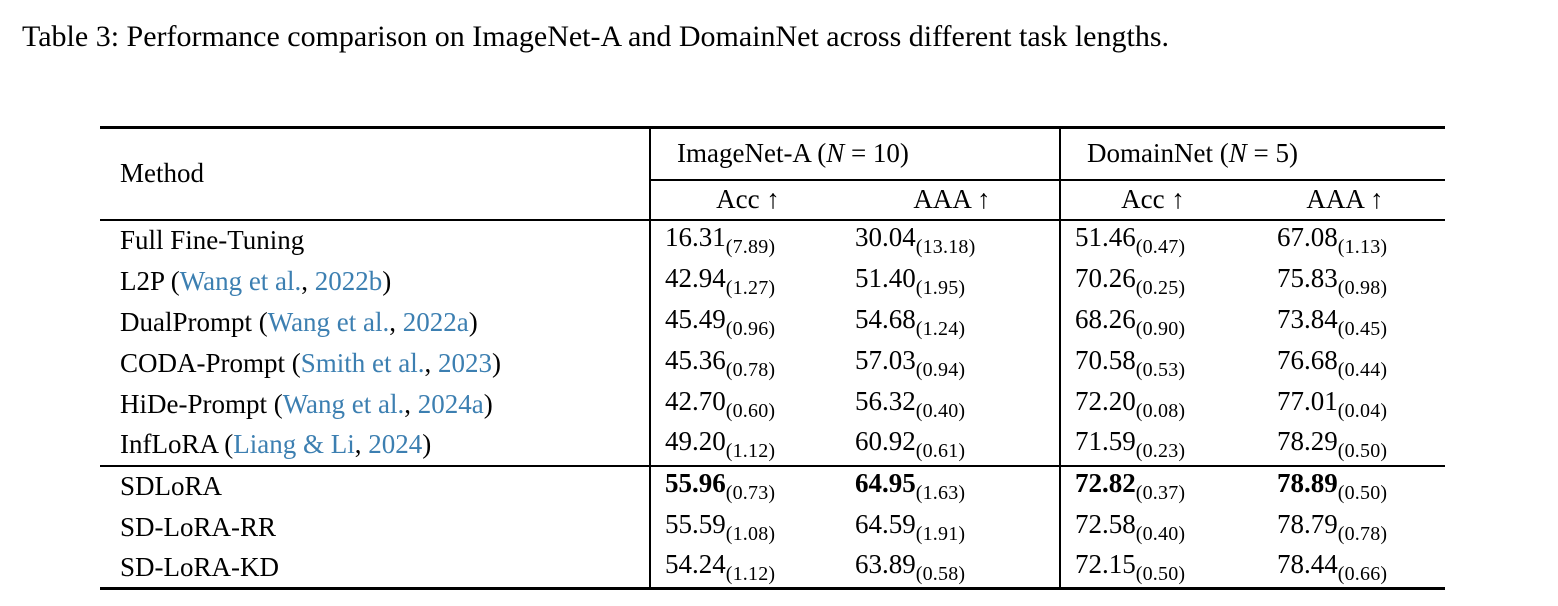  I want to click on domainnet-acc-header: Acc ↑, so click(1152, 200).